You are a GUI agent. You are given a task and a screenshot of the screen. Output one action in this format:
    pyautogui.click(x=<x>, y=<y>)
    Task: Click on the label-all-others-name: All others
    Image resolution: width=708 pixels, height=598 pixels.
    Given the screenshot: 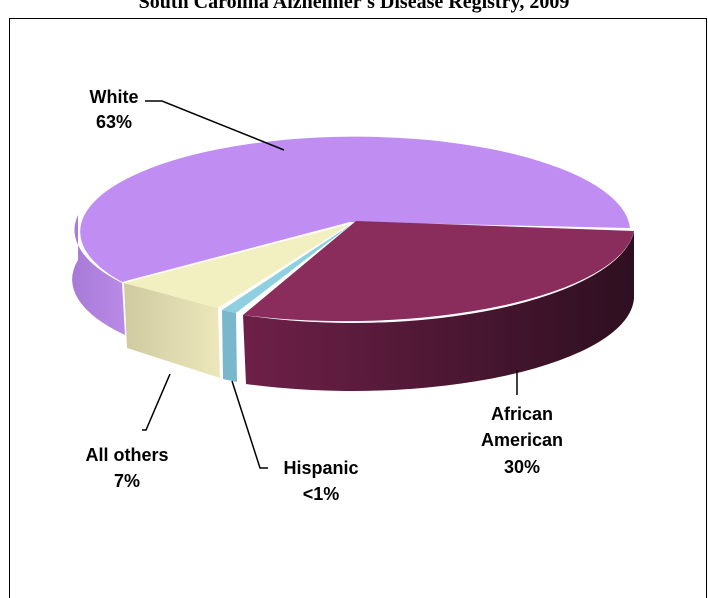 What is the action you would take?
    pyautogui.click(x=126, y=455)
    